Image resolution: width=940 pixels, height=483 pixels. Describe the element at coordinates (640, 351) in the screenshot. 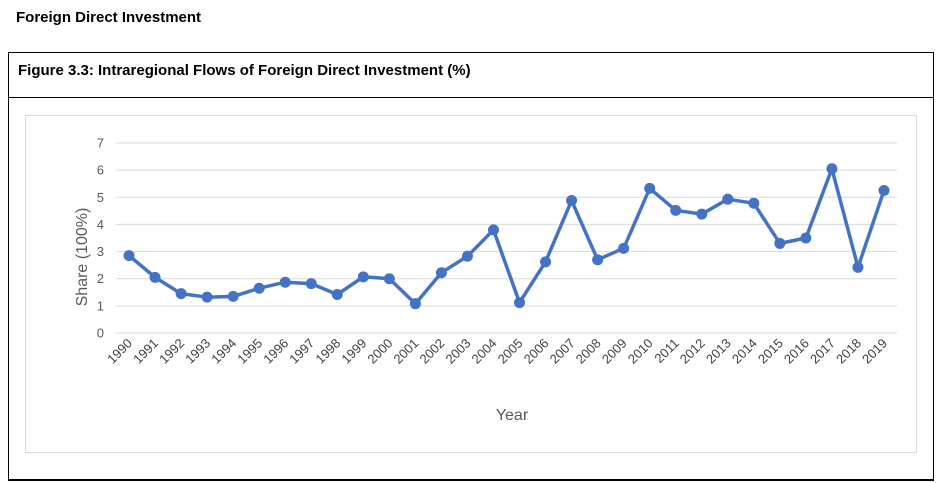

I see `x-tick-label: 2010` at that location.